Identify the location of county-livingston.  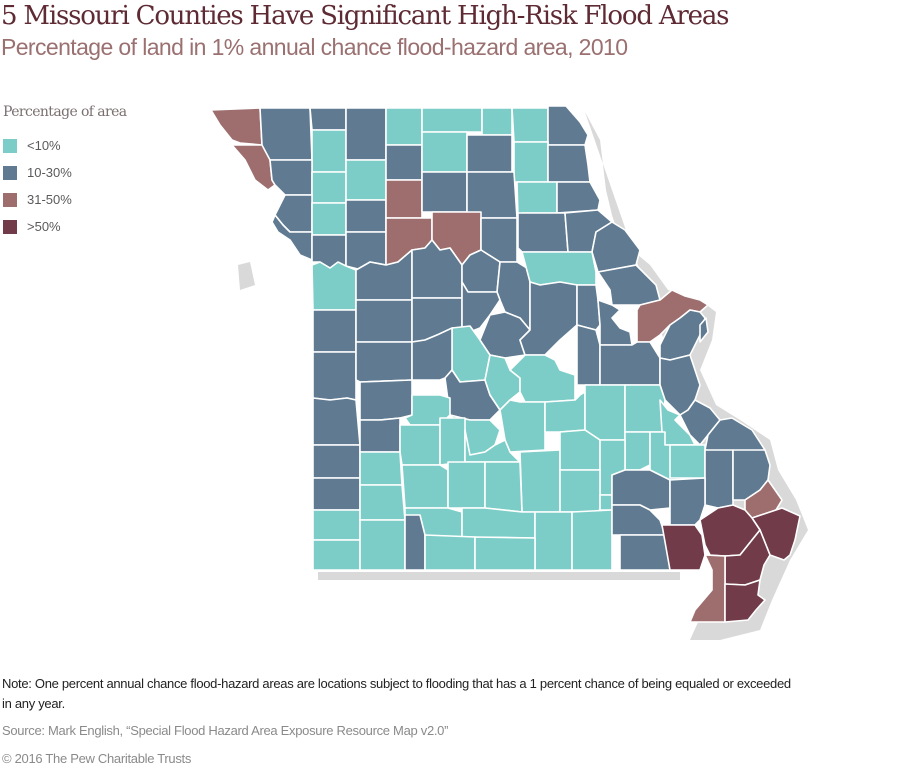
(404, 199).